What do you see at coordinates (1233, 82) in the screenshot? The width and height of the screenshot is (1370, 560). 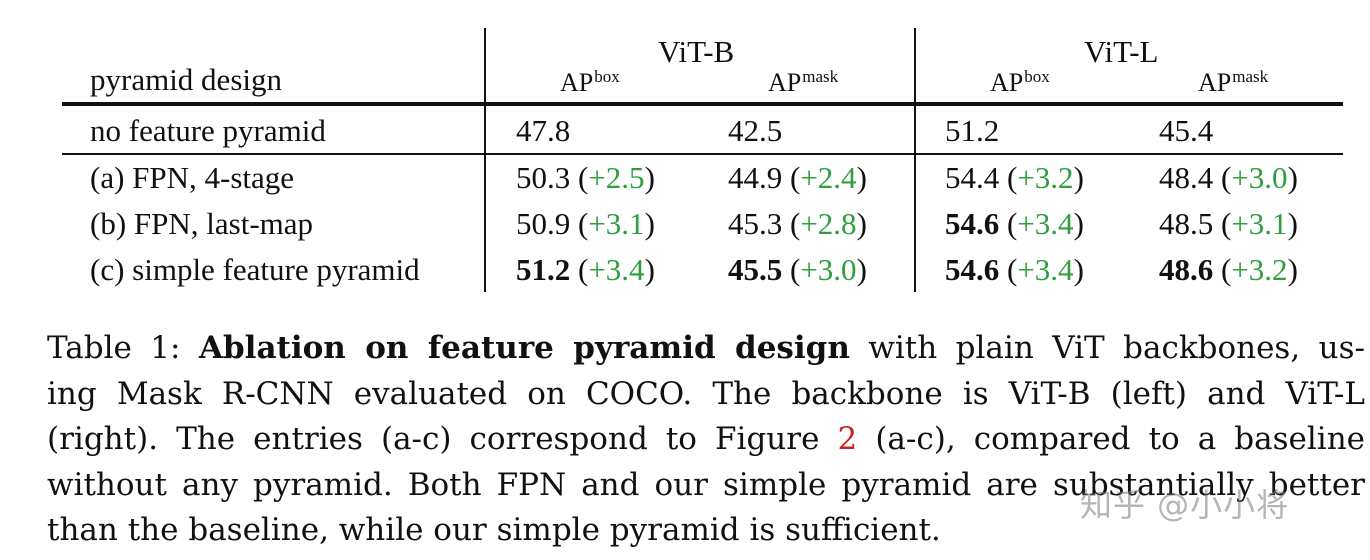 I see `metric-header-vitl-mask: APmask` at bounding box center [1233, 82].